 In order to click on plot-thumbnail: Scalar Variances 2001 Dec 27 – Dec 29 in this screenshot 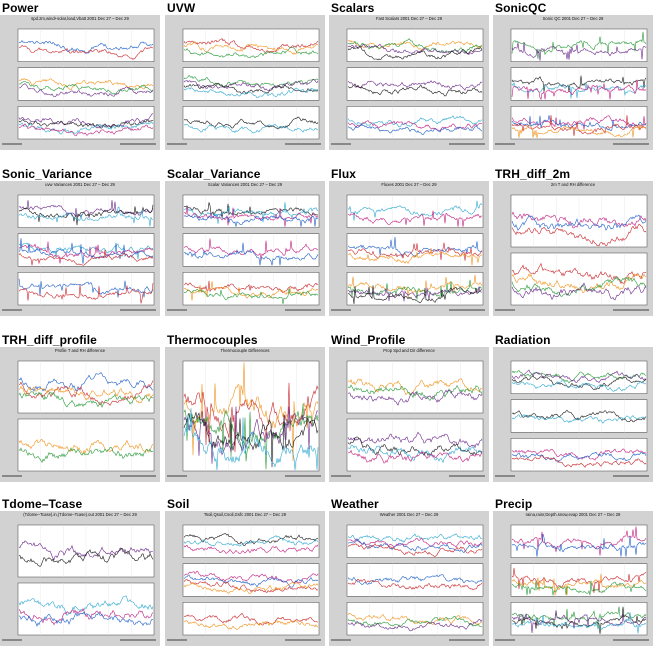, I will do `click(245, 248)`.